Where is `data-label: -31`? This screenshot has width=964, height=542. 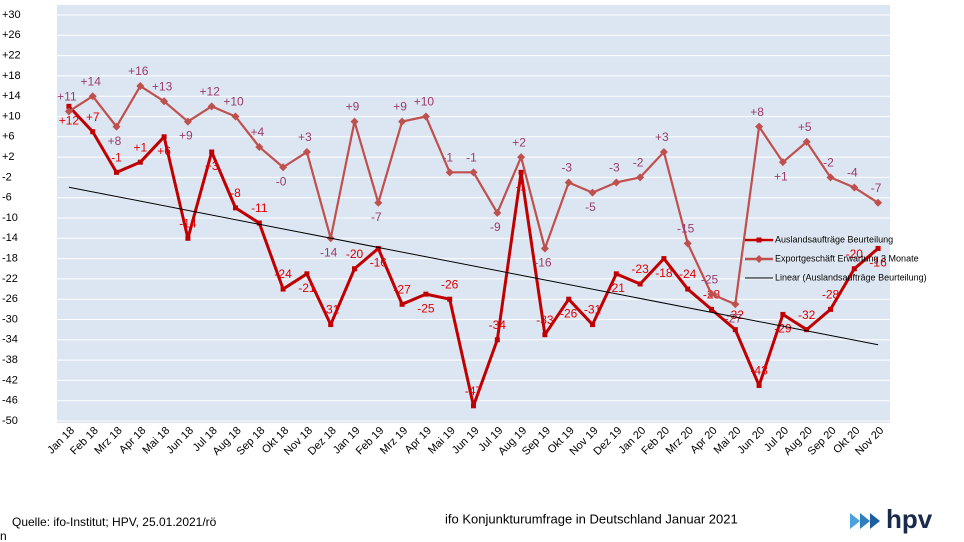
data-label: -31 is located at coordinates (331, 310).